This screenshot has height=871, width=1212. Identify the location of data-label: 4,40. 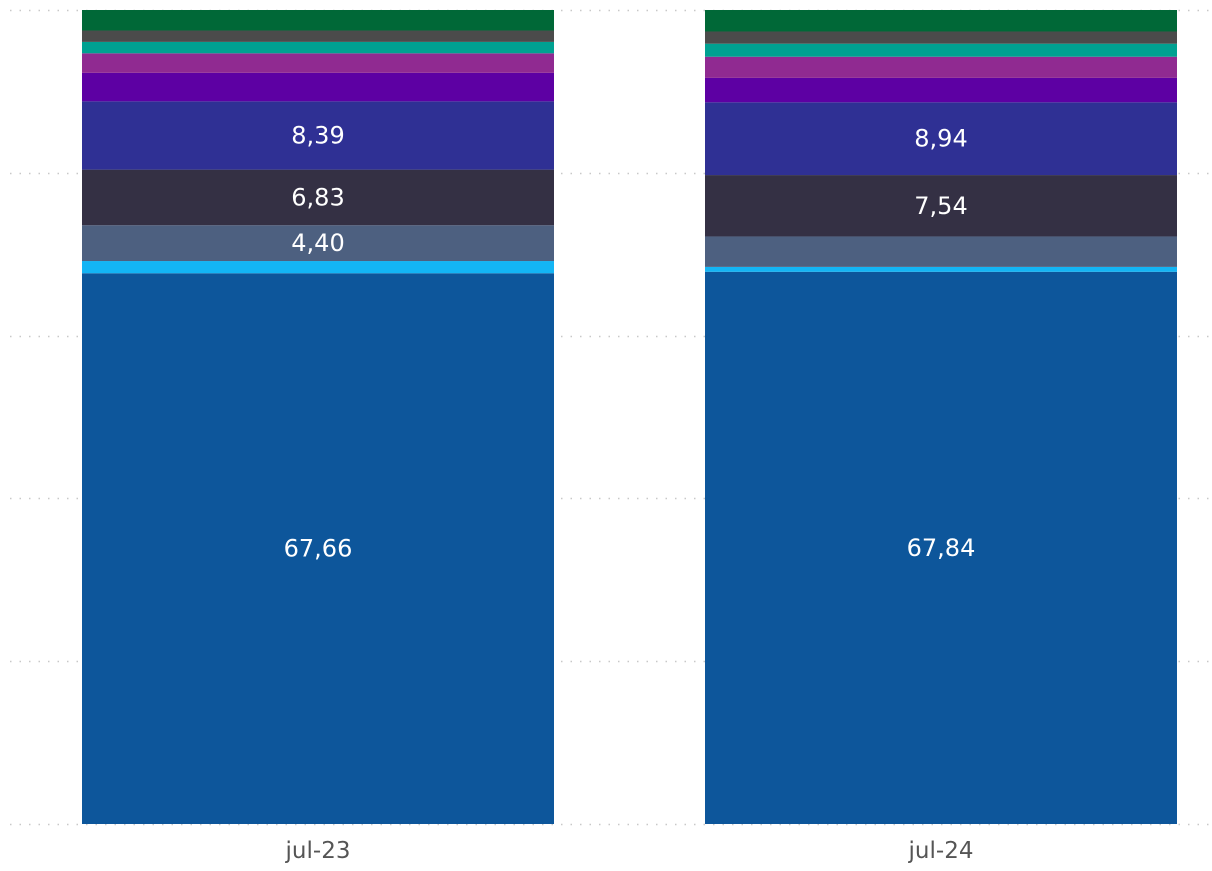
(317, 243).